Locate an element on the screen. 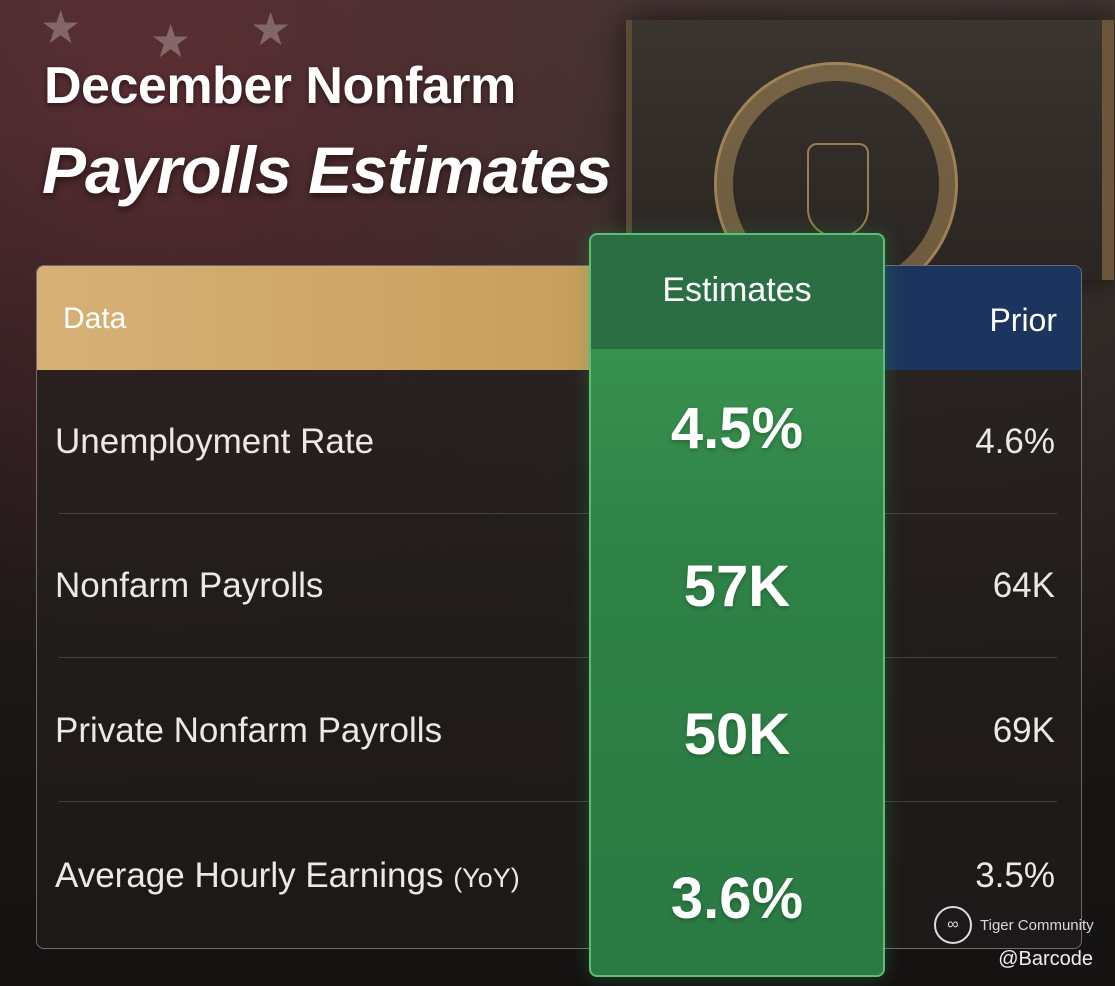  watermark-brand: Tiger Community is located at coordinates (1037, 925).